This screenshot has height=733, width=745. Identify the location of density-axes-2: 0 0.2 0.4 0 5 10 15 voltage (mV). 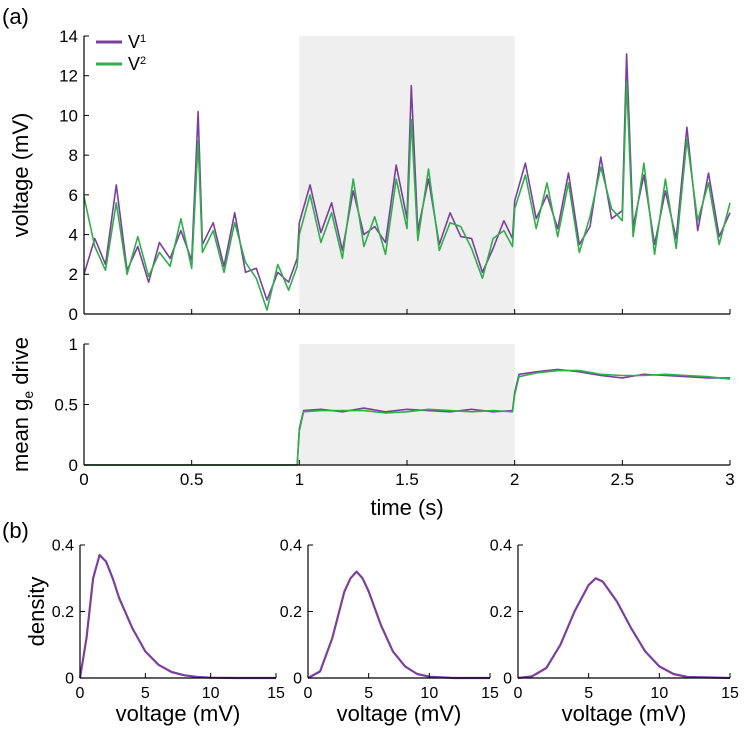
(389, 632).